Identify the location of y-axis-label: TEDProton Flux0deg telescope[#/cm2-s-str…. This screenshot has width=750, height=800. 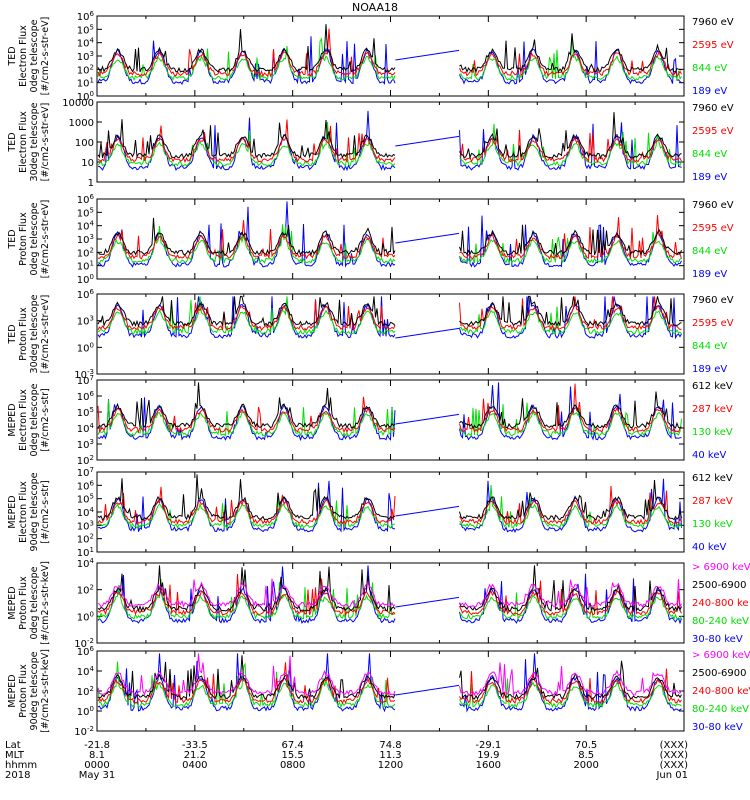
(29, 239).